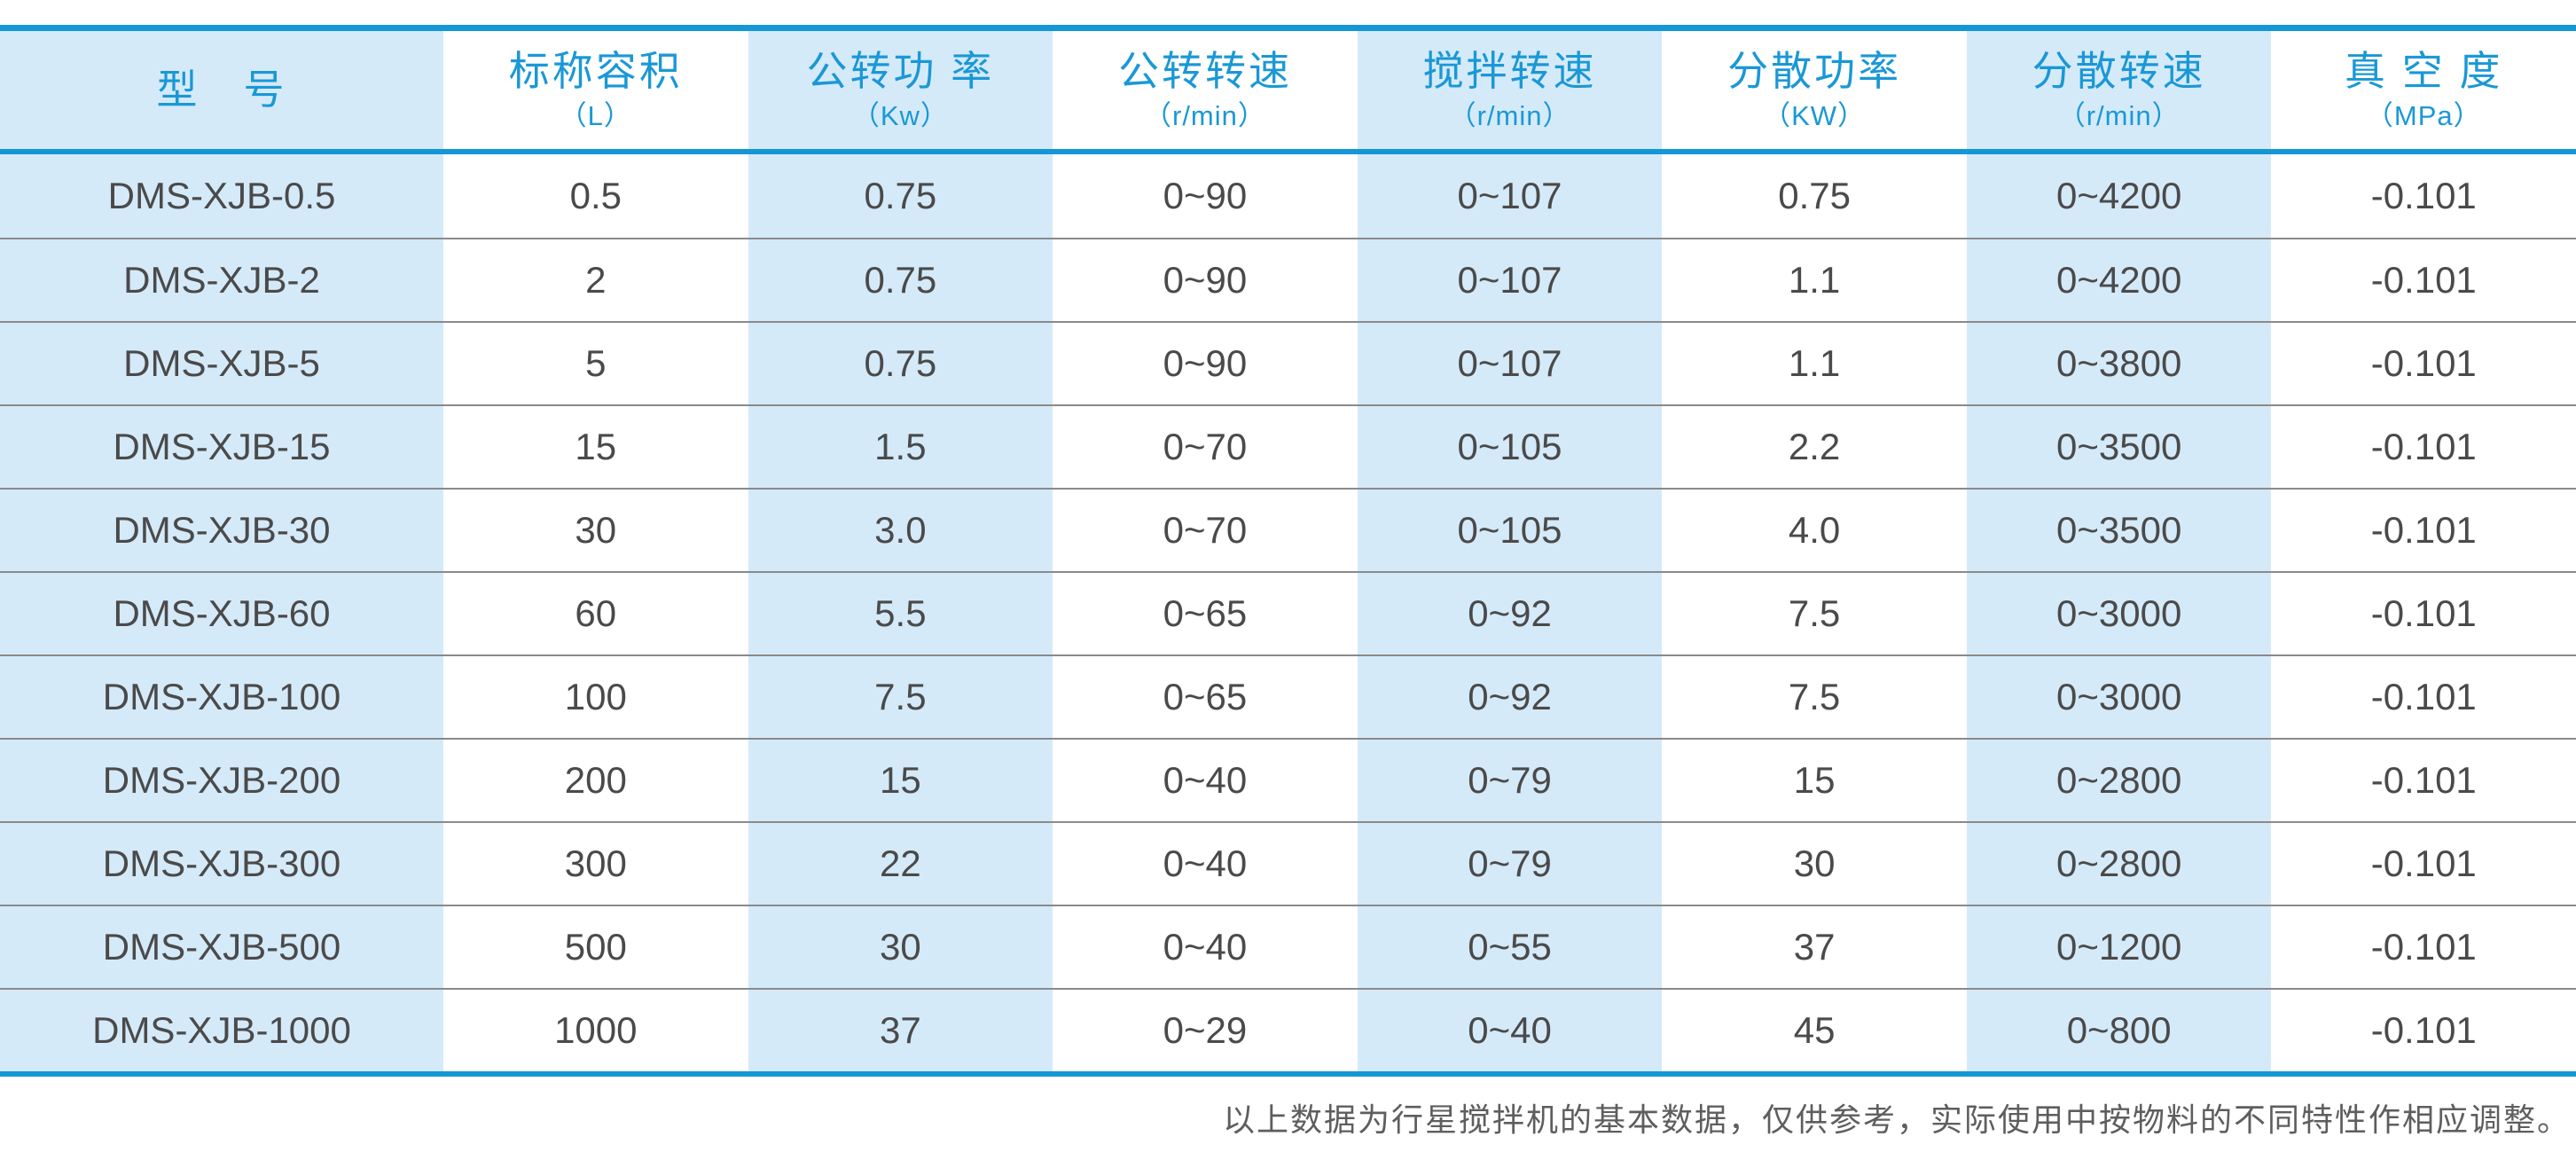  I want to click on table-header-bottom-rule, so click(1288, 151).